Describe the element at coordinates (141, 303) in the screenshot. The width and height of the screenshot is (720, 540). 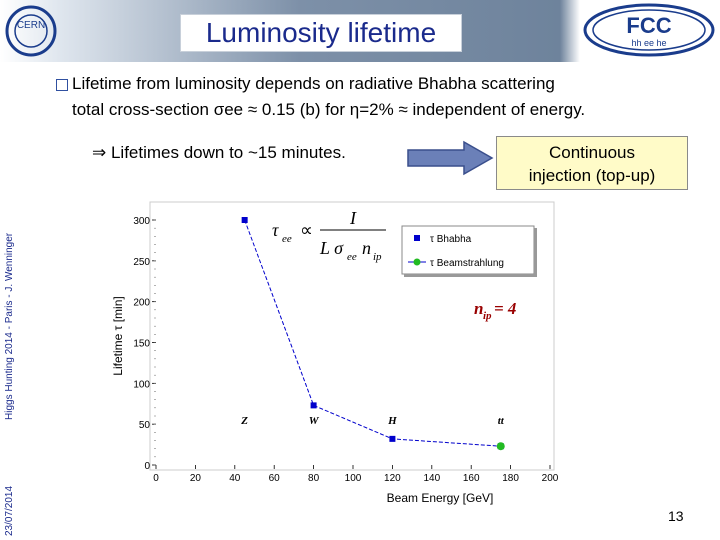
I see `y-tick-label: 200` at that location.